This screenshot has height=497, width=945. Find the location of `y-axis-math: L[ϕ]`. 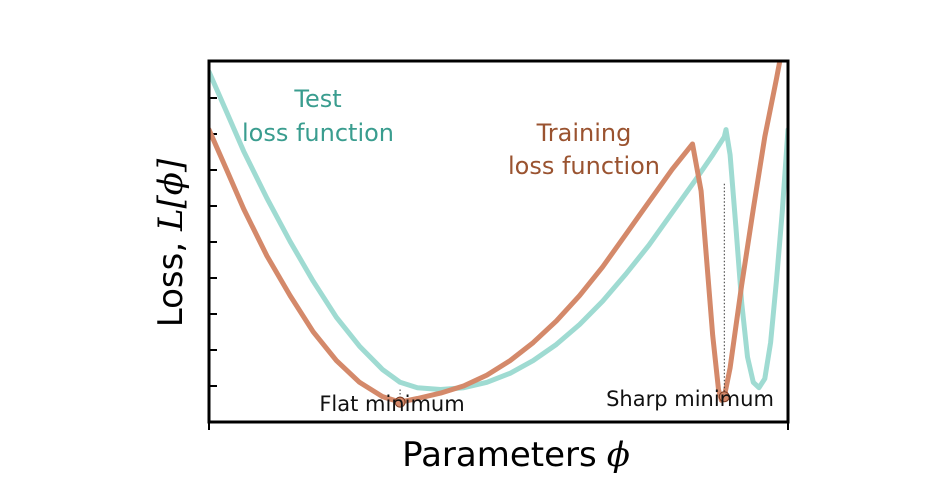

y-axis-math: L[ϕ] is located at coordinates (171, 195).